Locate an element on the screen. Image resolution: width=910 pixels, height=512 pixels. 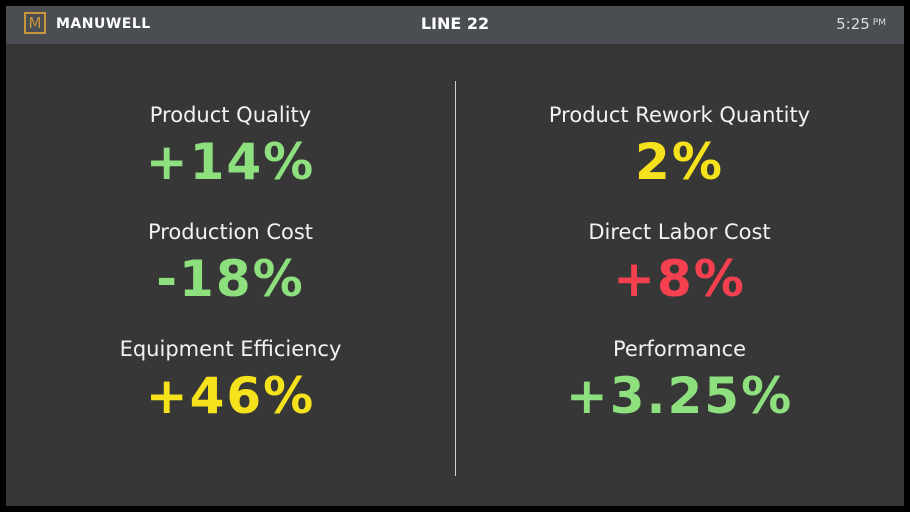
metric-equipment-efficiency: Equipment Efficiency +46% is located at coordinates (230, 381).